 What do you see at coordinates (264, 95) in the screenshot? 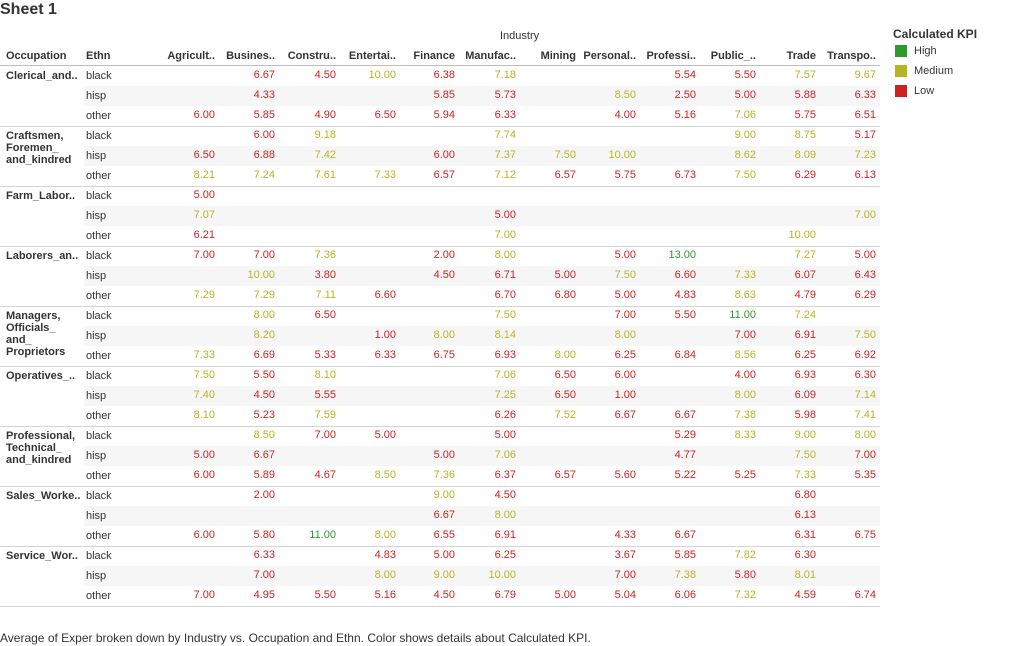
I see `table-cell: 4.33` at bounding box center [264, 95].